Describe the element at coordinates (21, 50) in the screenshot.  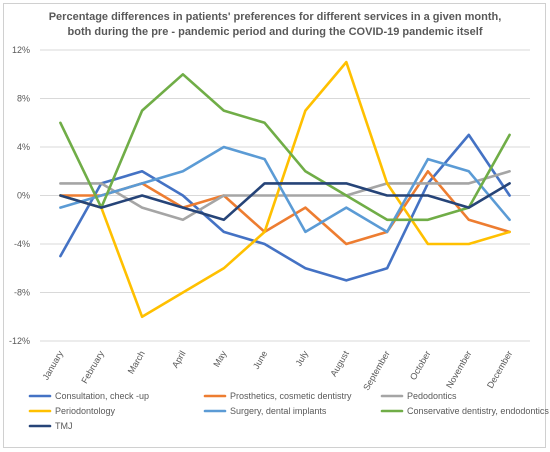
I see `y-tick-label: 12%` at that location.